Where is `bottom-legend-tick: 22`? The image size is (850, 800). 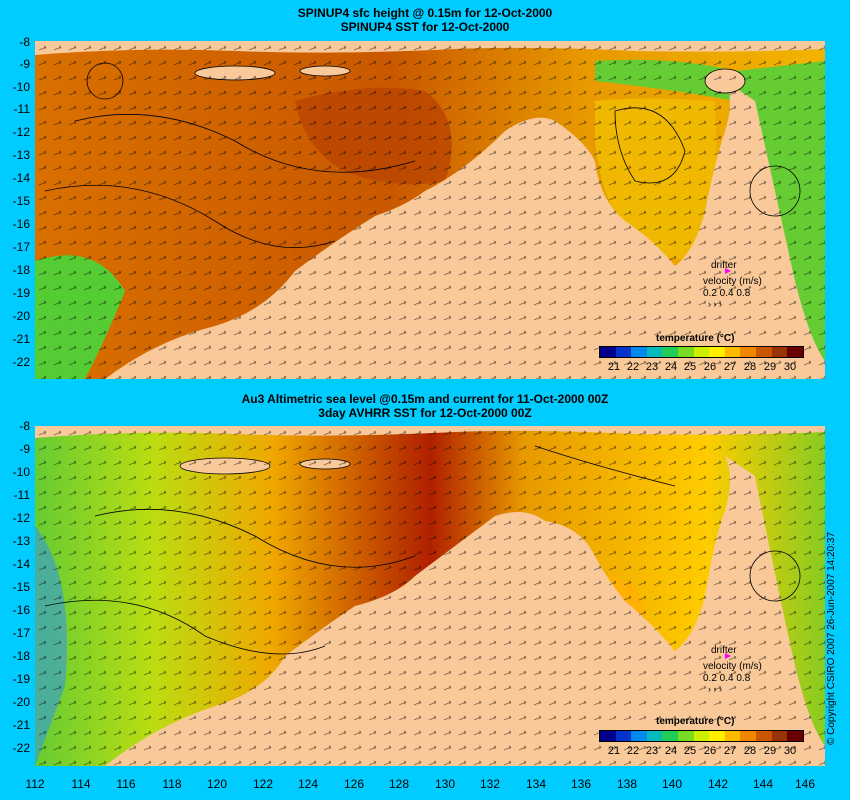 bottom-legend-tick: 22 is located at coordinates (633, 751).